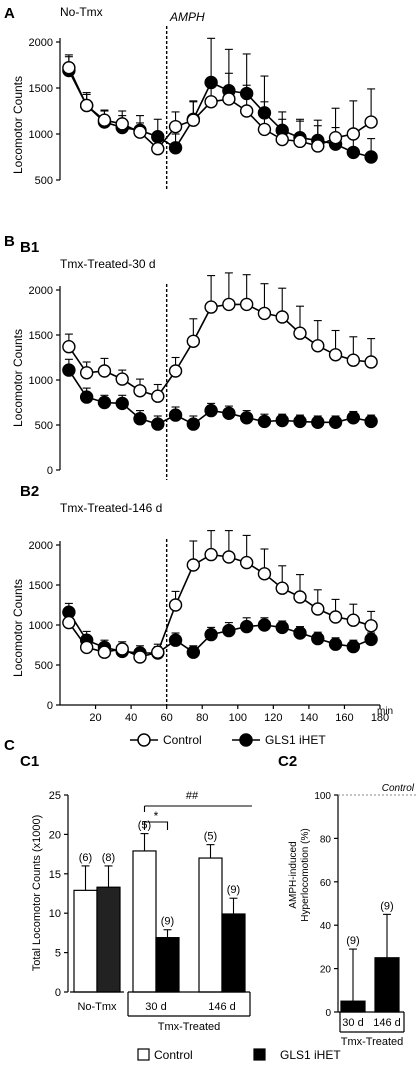  Describe the element at coordinates (41, 89) in the screenshot. I see `panel-a-ytick-label: 1500` at that location.